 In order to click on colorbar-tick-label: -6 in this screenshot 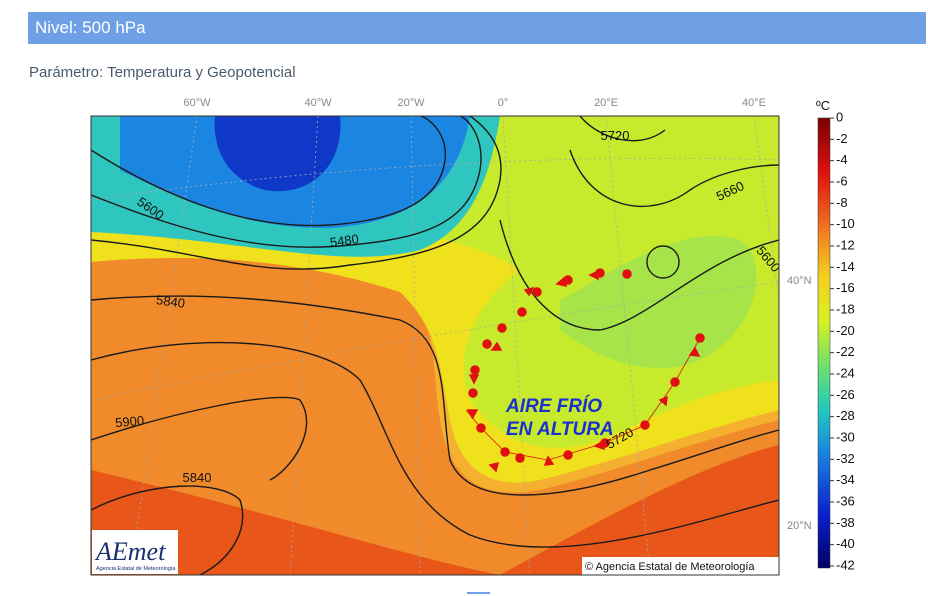, I will do `click(842, 180)`.